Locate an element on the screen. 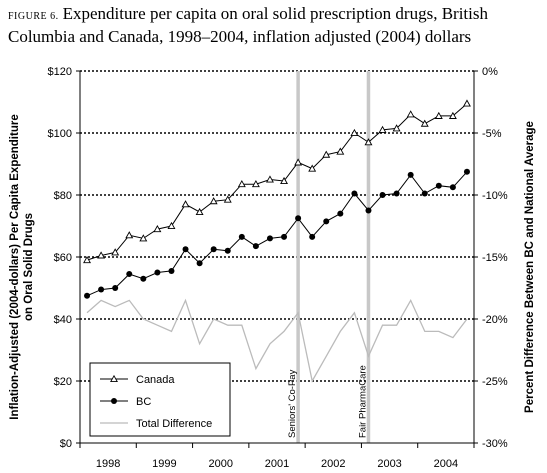 This screenshot has height=473, width=547. x-tick-label: 2004 is located at coordinates (446, 464).